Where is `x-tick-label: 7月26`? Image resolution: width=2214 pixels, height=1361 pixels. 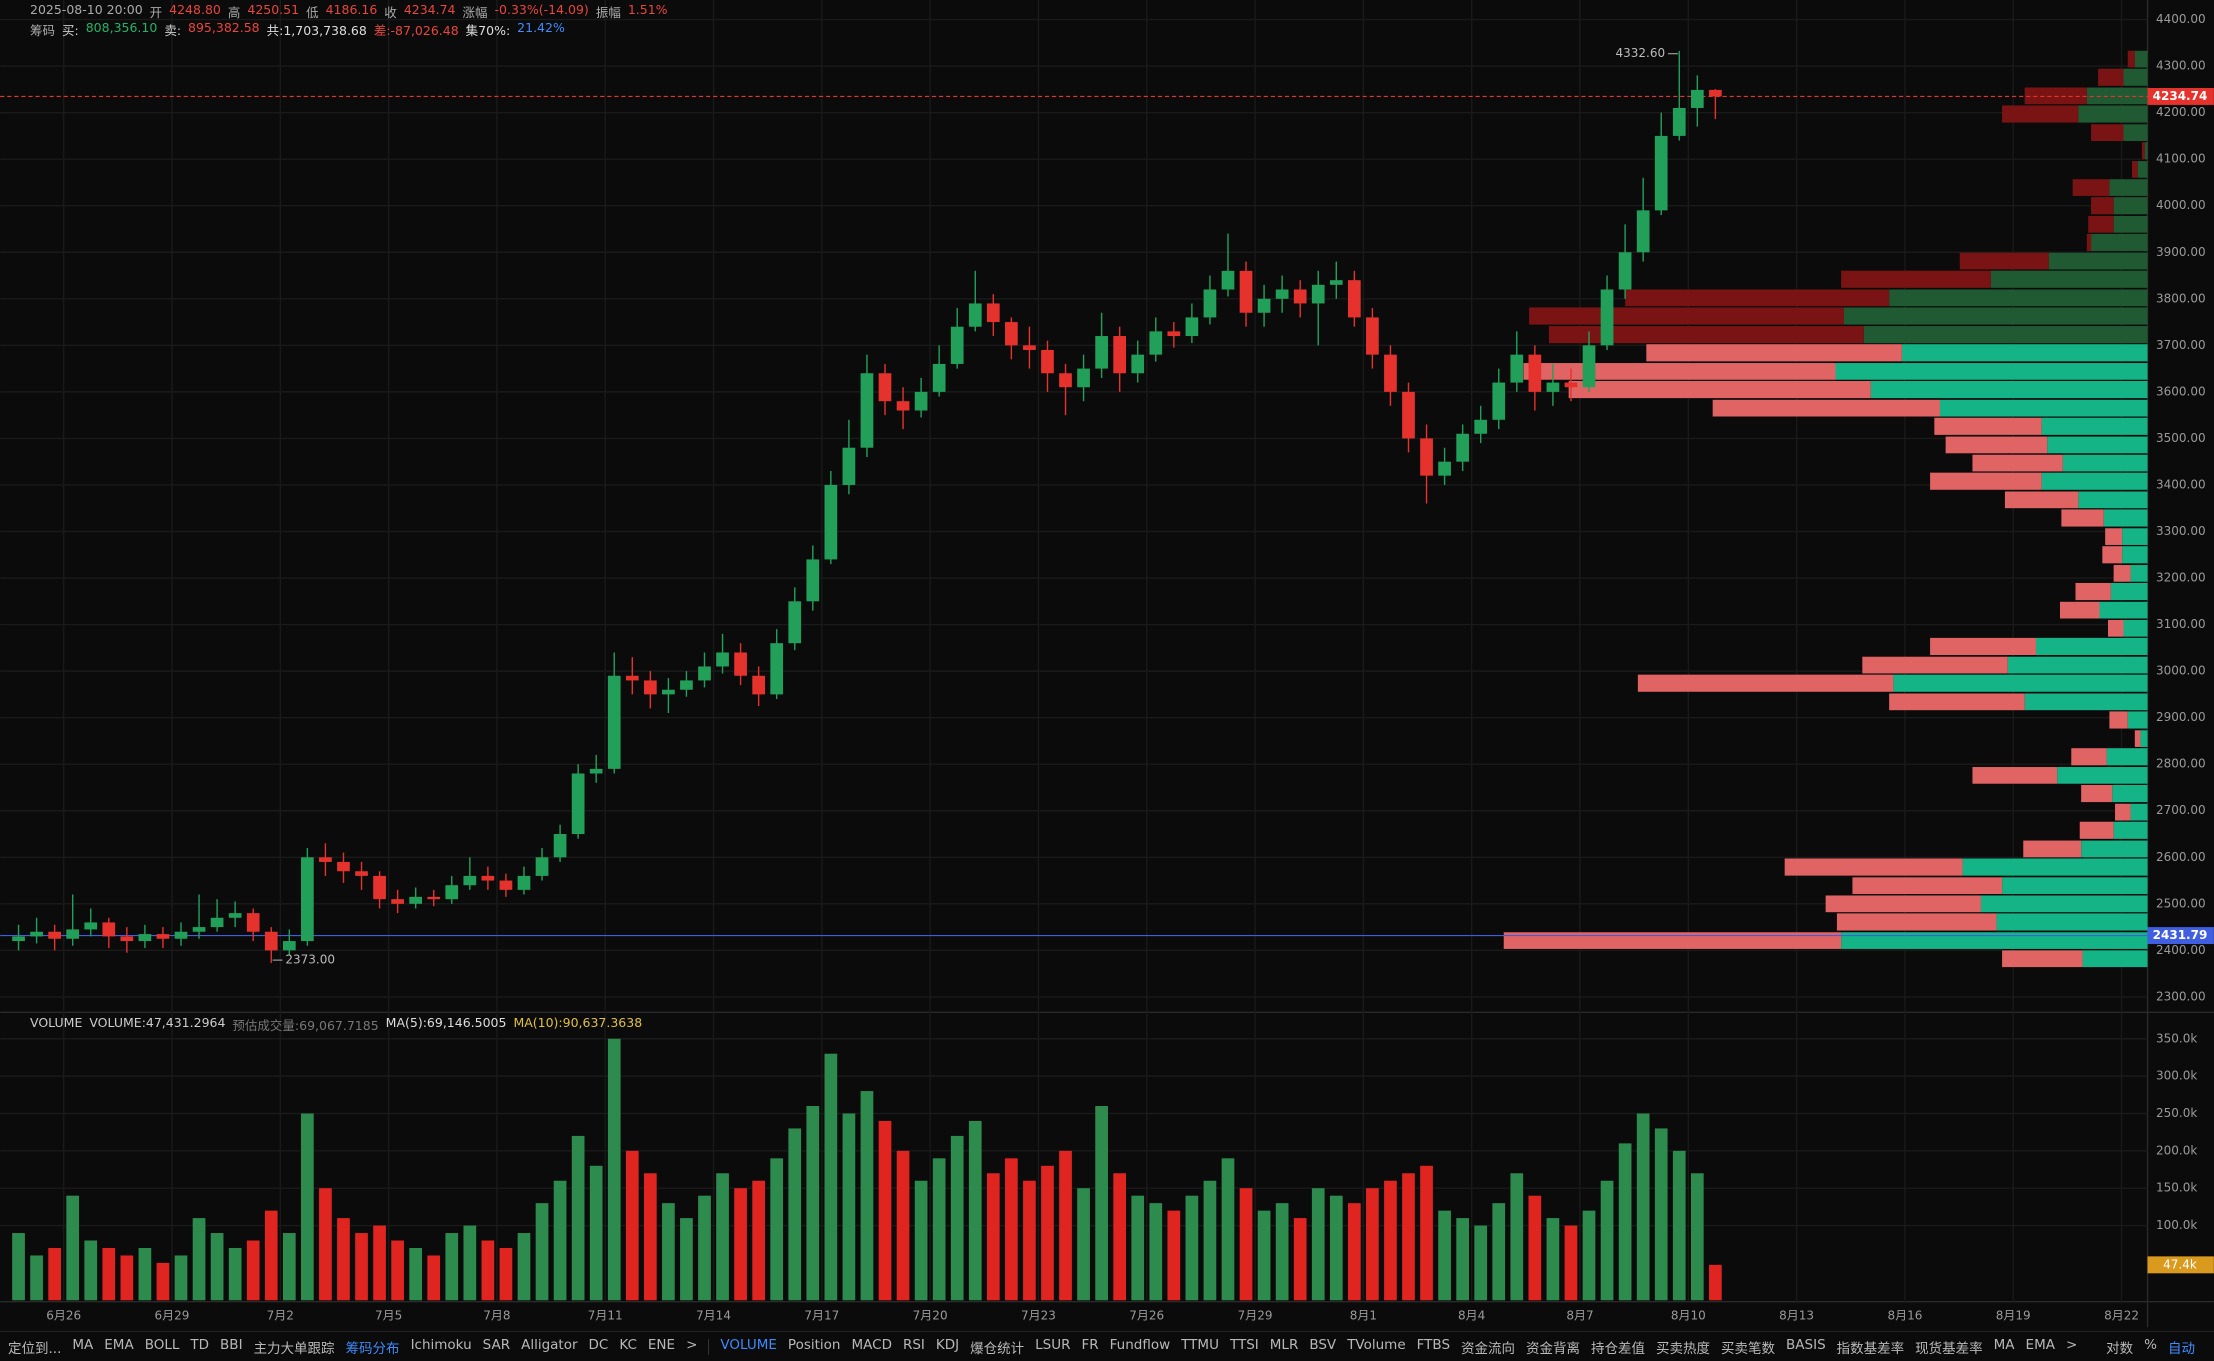
x-tick-label: 7月26 is located at coordinates (1146, 1315).